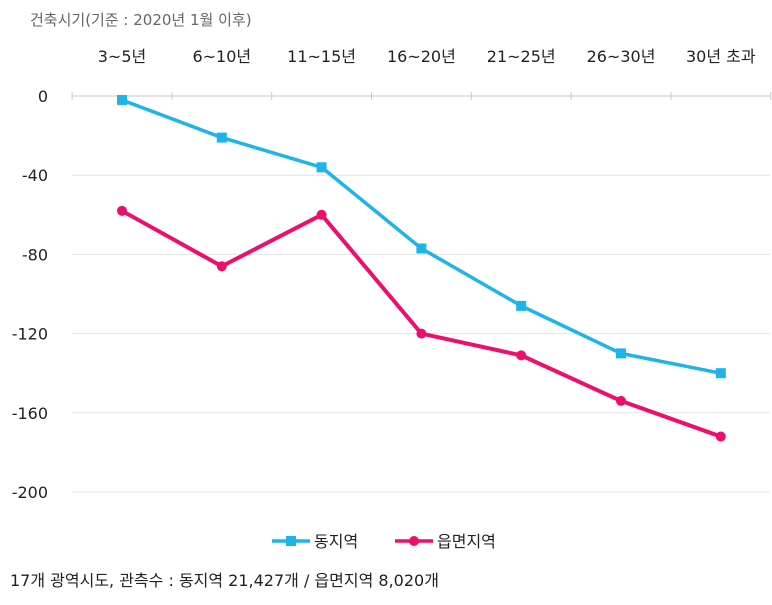  I want to click on legend-label: 읍면지역, so click(466, 541).